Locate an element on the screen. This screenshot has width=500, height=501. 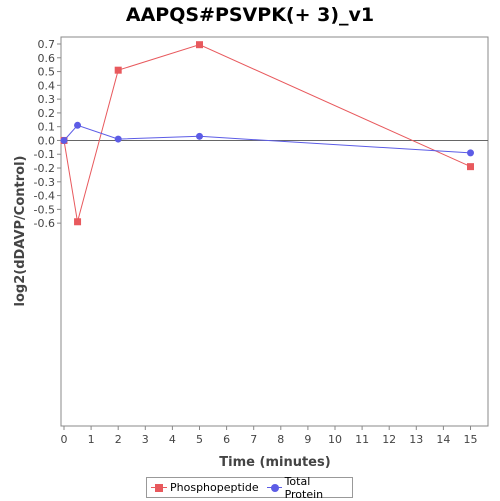
y-axis-title: log2(dDAVP/Control) is located at coordinates (20, 231).